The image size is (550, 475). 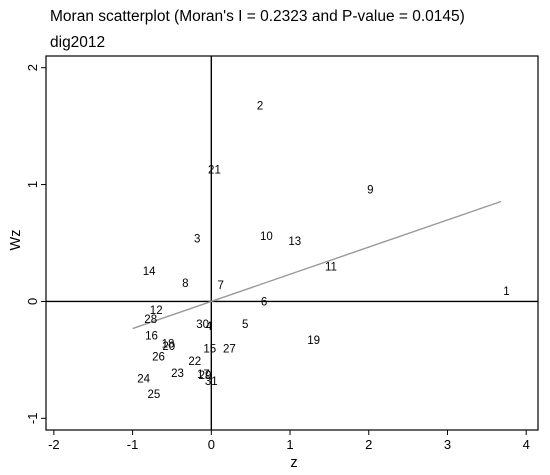 What do you see at coordinates (133, 444) in the screenshot?
I see `x-tick-label: -1` at bounding box center [133, 444].